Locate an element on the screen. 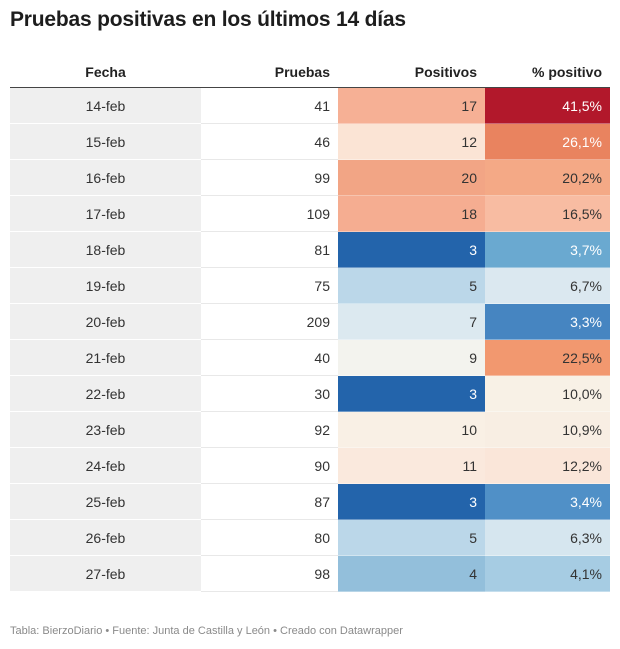 This screenshot has width=620, height=649. cell-fecha: 21-feb is located at coordinates (105, 357).